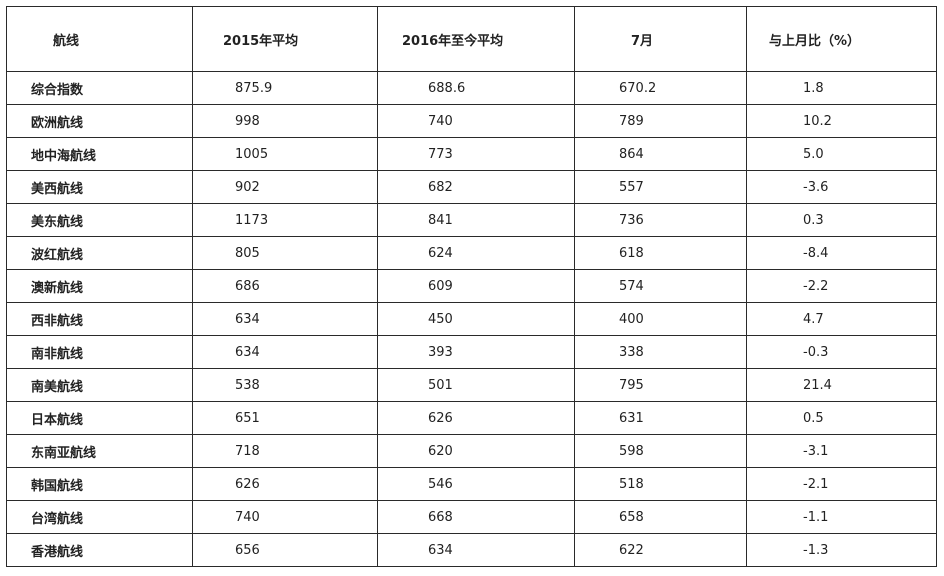  I want to click on table-row: 香港航线 656 634 622 -1.3, so click(471, 550).